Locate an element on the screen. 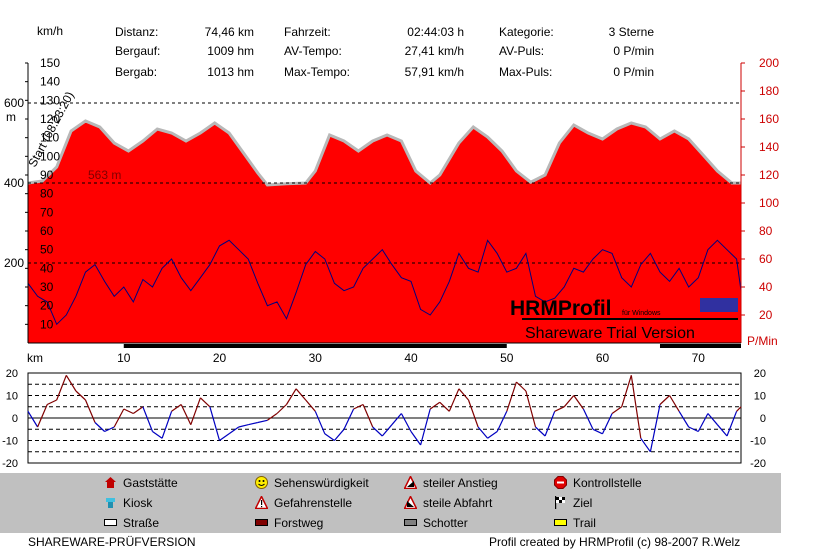  watermark-trial: Shareware Trial Version is located at coordinates (610, 333).